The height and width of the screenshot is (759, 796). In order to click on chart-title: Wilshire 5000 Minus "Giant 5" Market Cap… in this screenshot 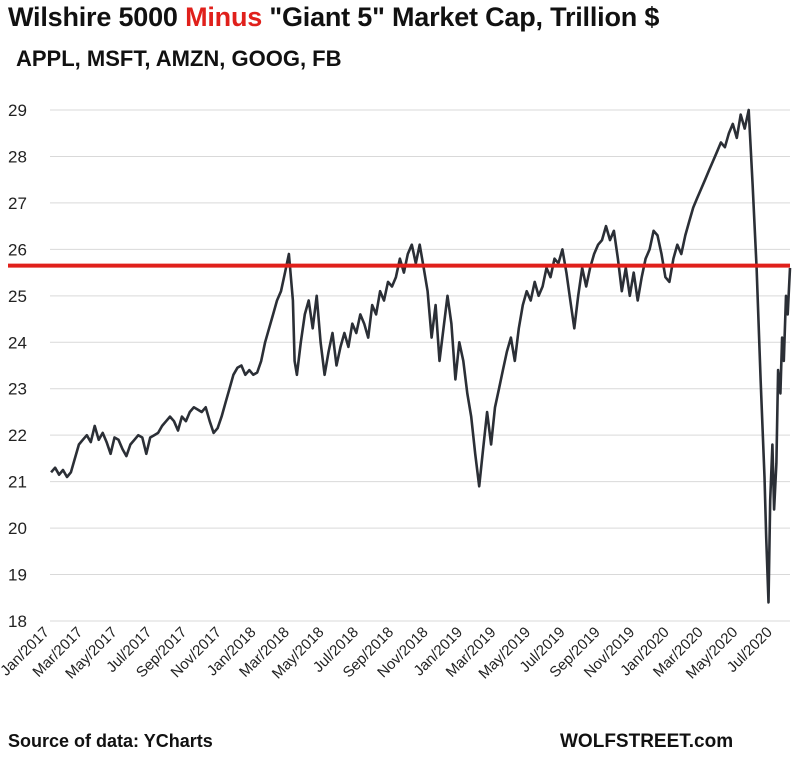, I will do `click(333, 17)`.